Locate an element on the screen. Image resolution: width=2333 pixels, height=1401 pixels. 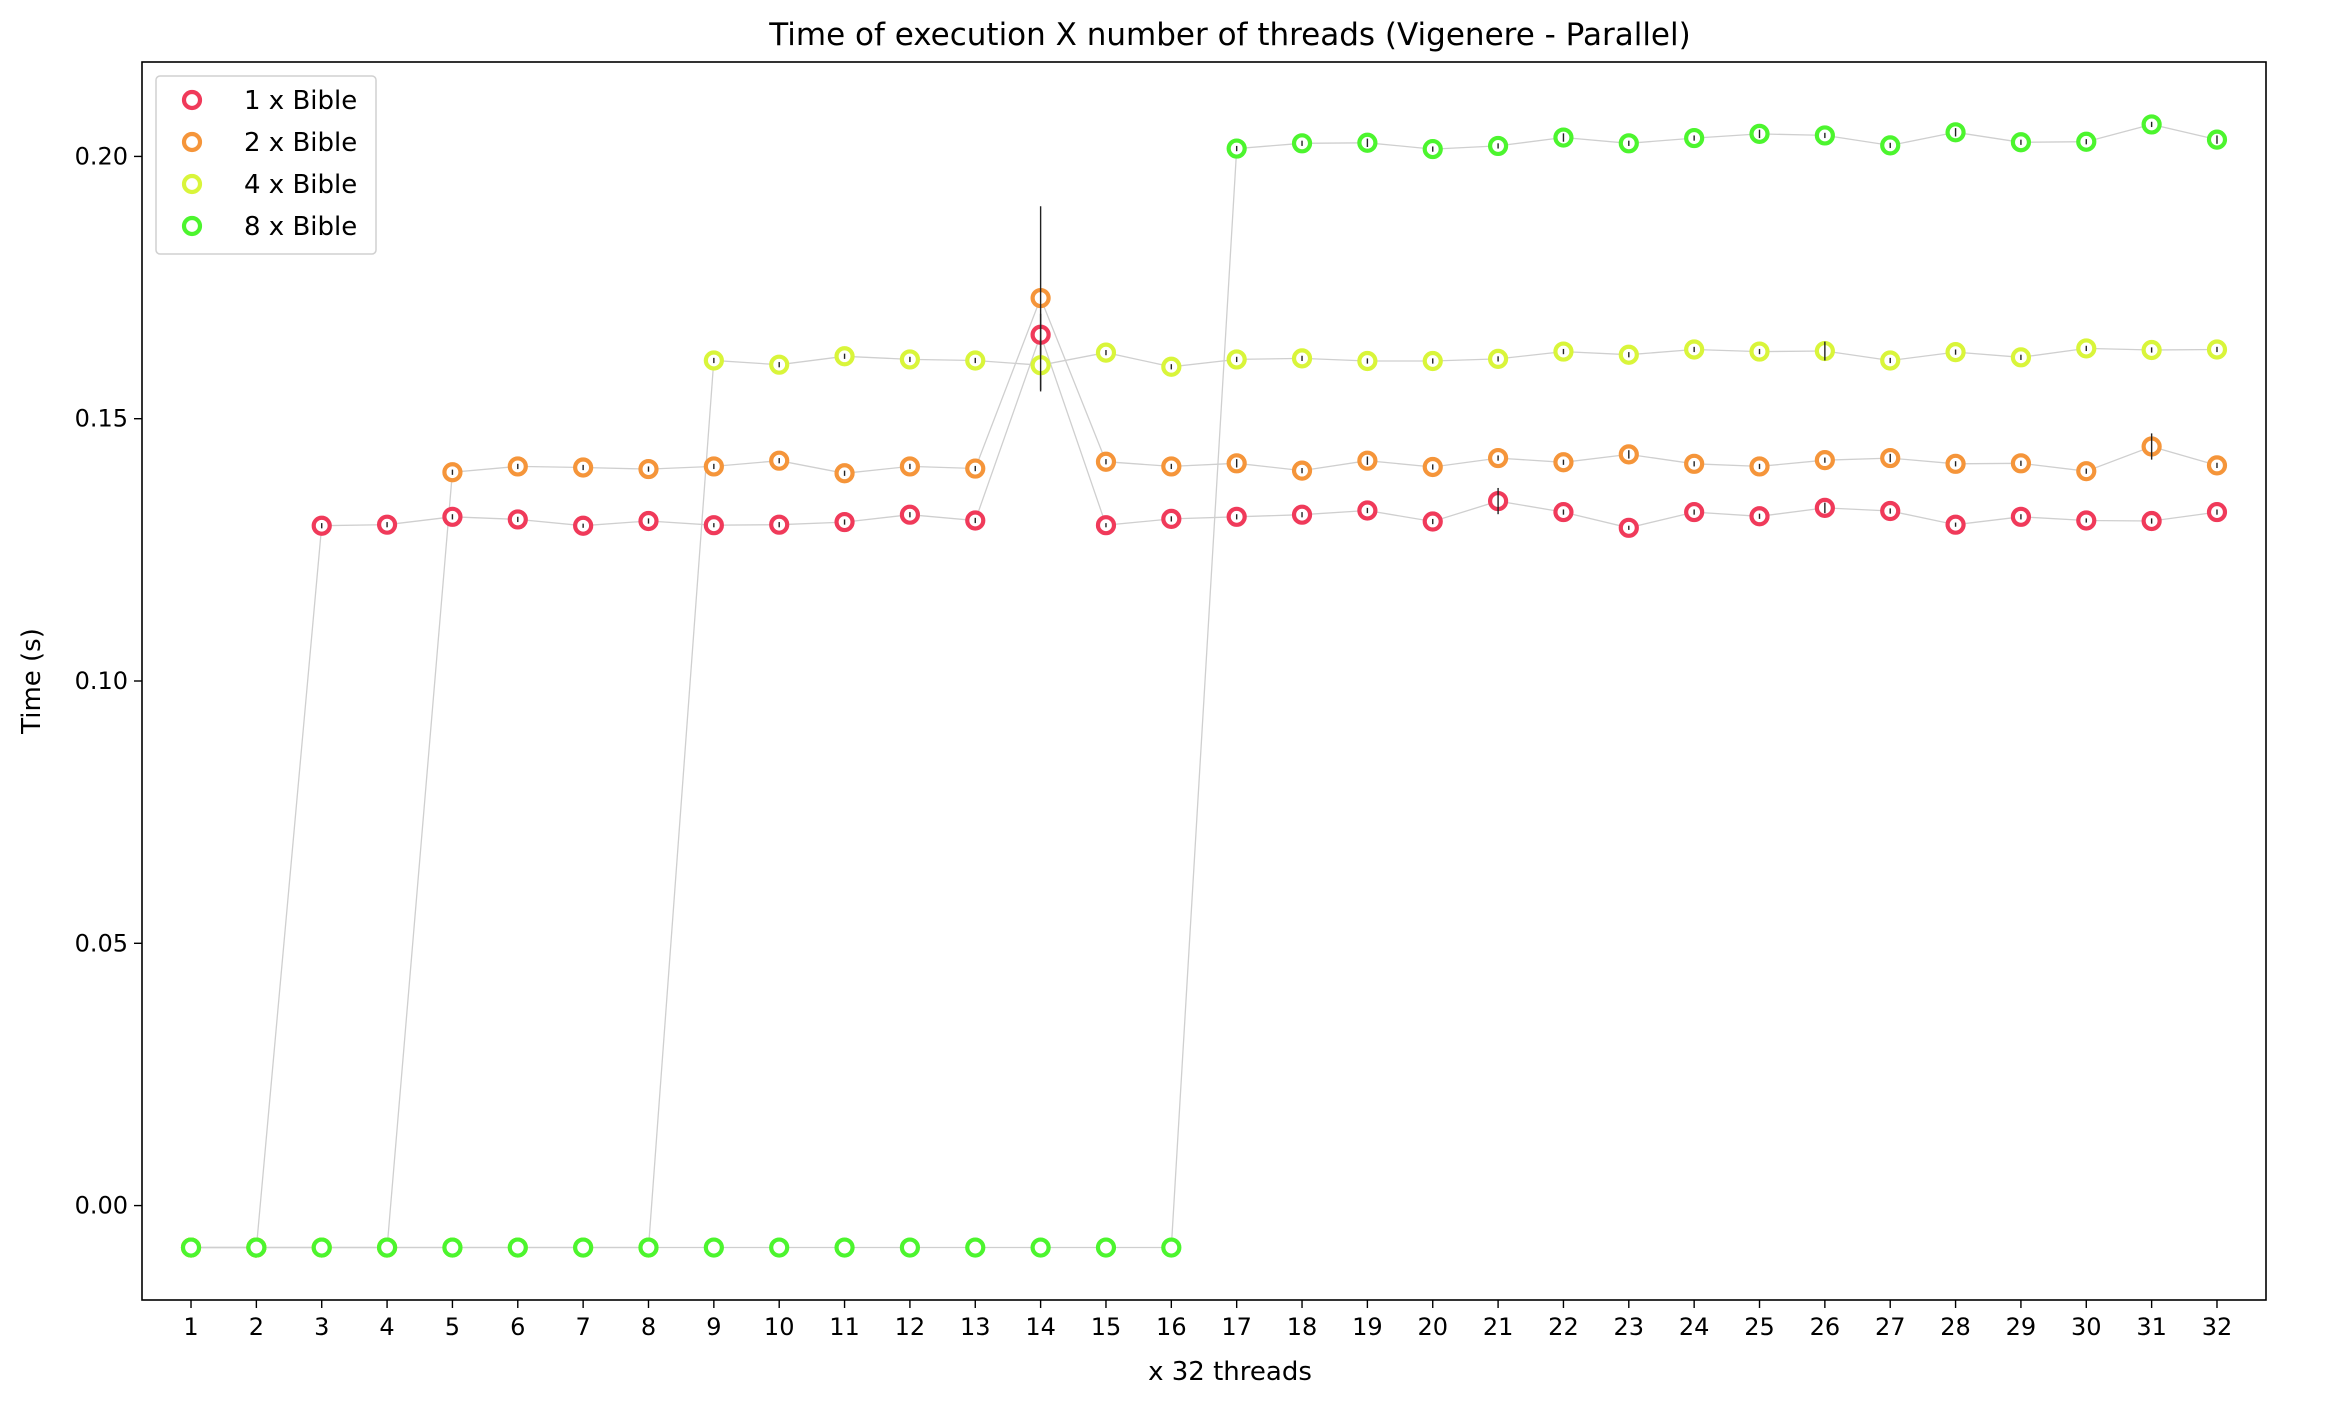
x-tick-label: 18 is located at coordinates (1302, 1327).